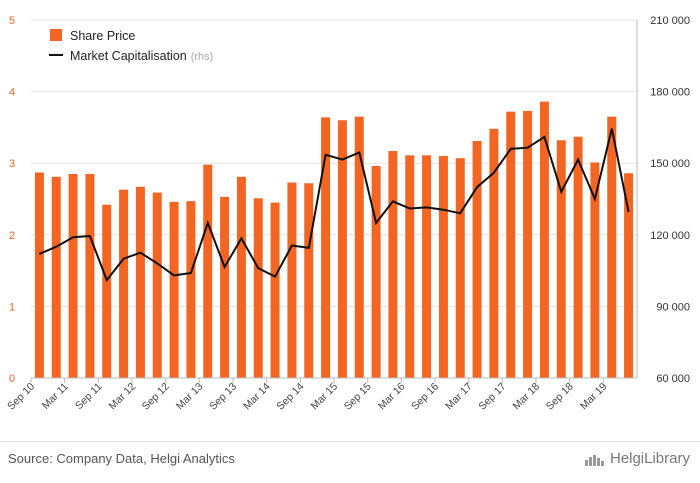 The height and width of the screenshot is (483, 700). Describe the element at coordinates (121, 458) in the screenshot. I see `source-note: Source: Company Data, Helgi Analytics` at that location.